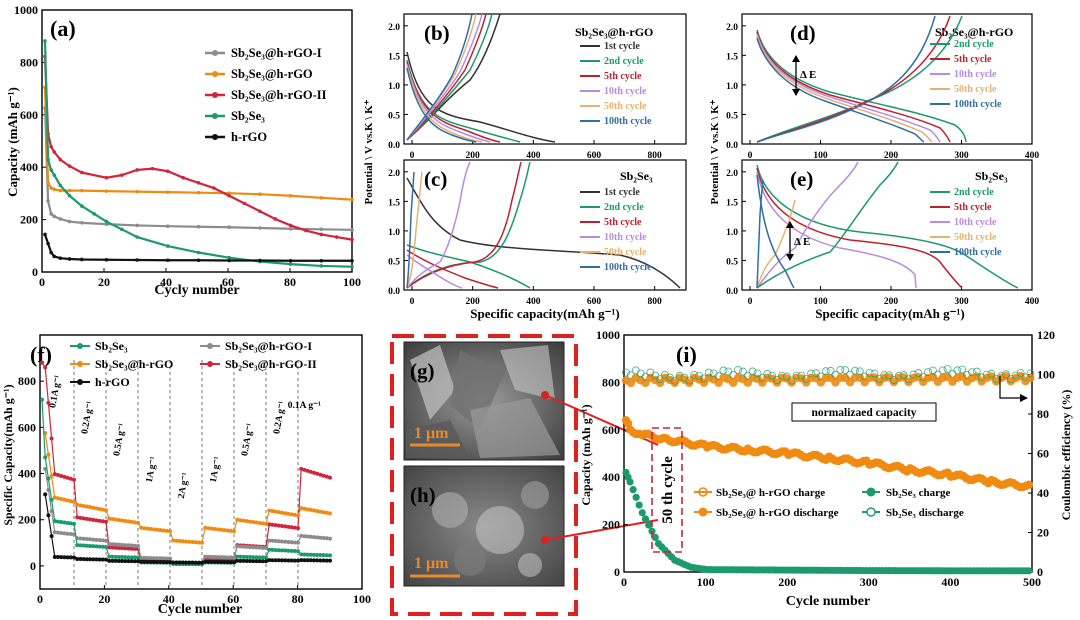 This screenshot has height=620, width=1080. I want to click on panel-b-yticks: 0.0 0.5 1.0 1.5 2.0, so click(398, 87).